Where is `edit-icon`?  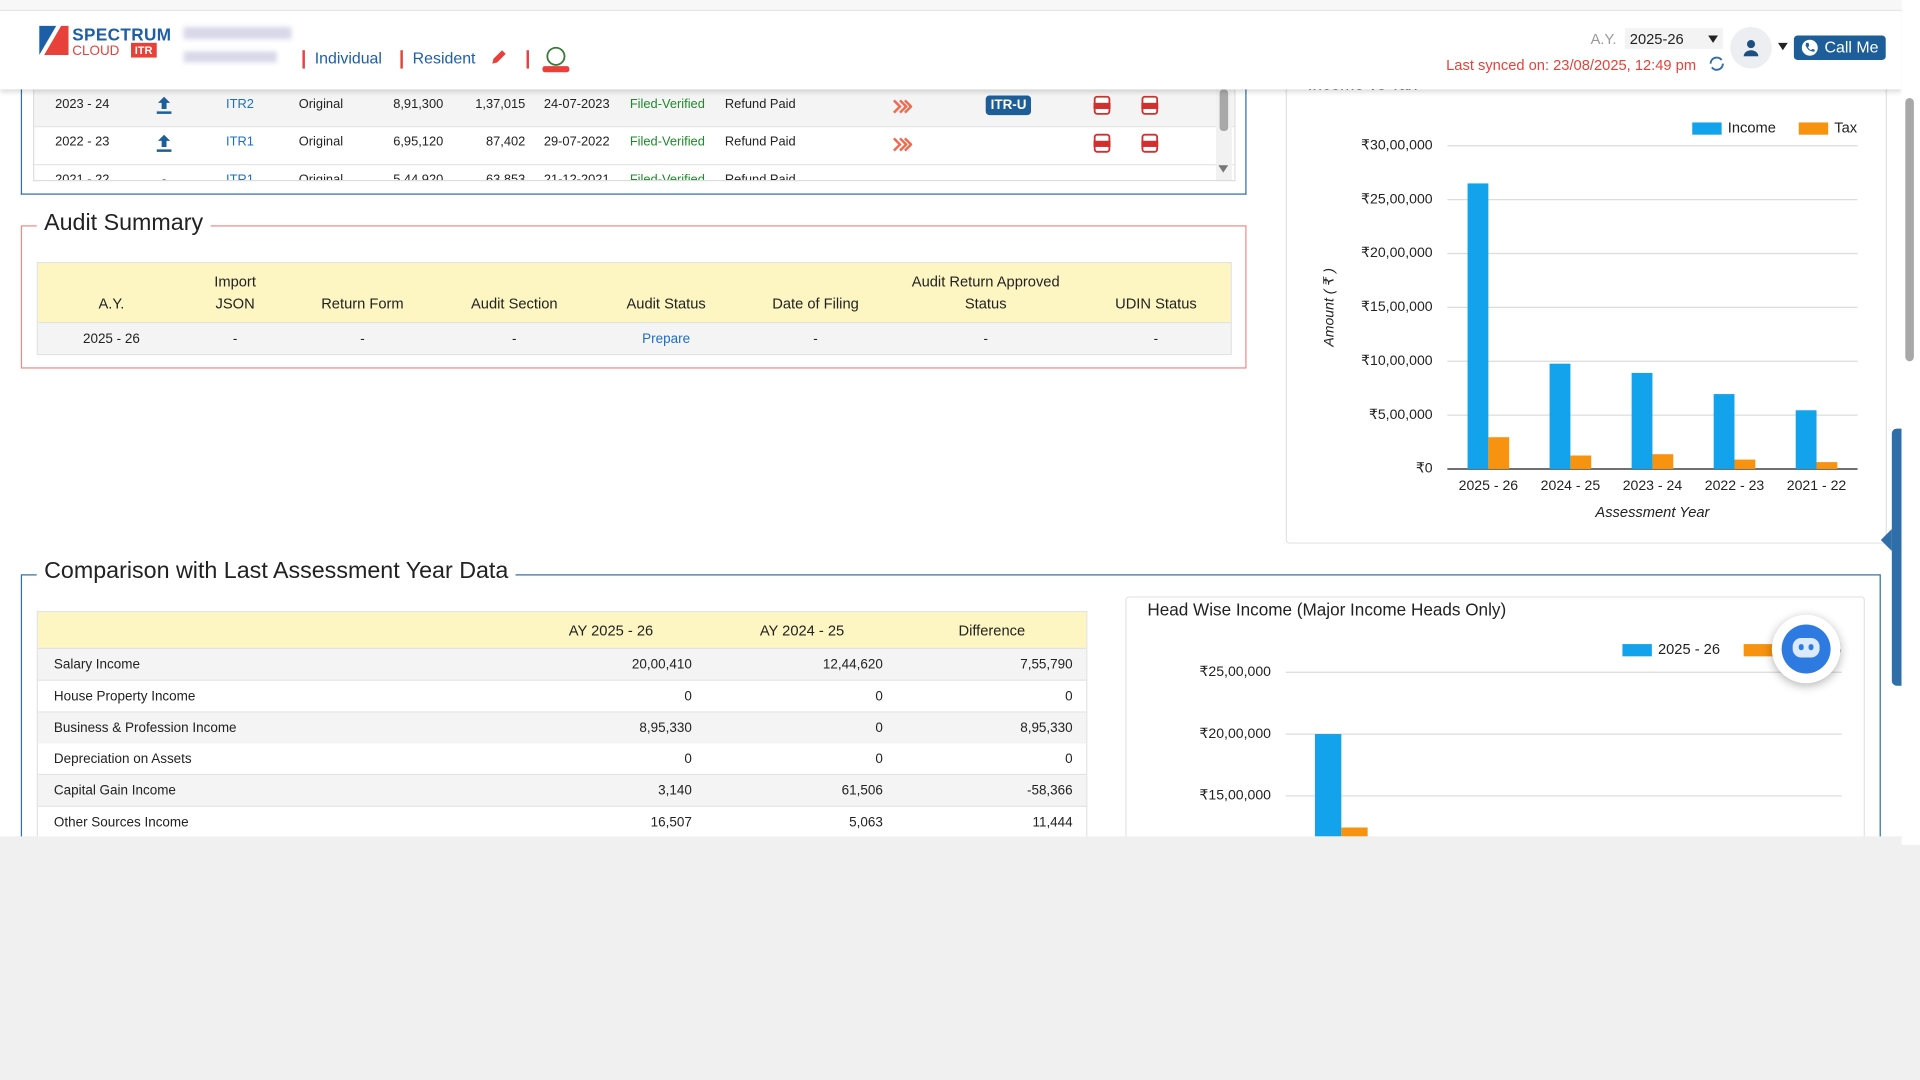 edit-icon is located at coordinates (498, 57).